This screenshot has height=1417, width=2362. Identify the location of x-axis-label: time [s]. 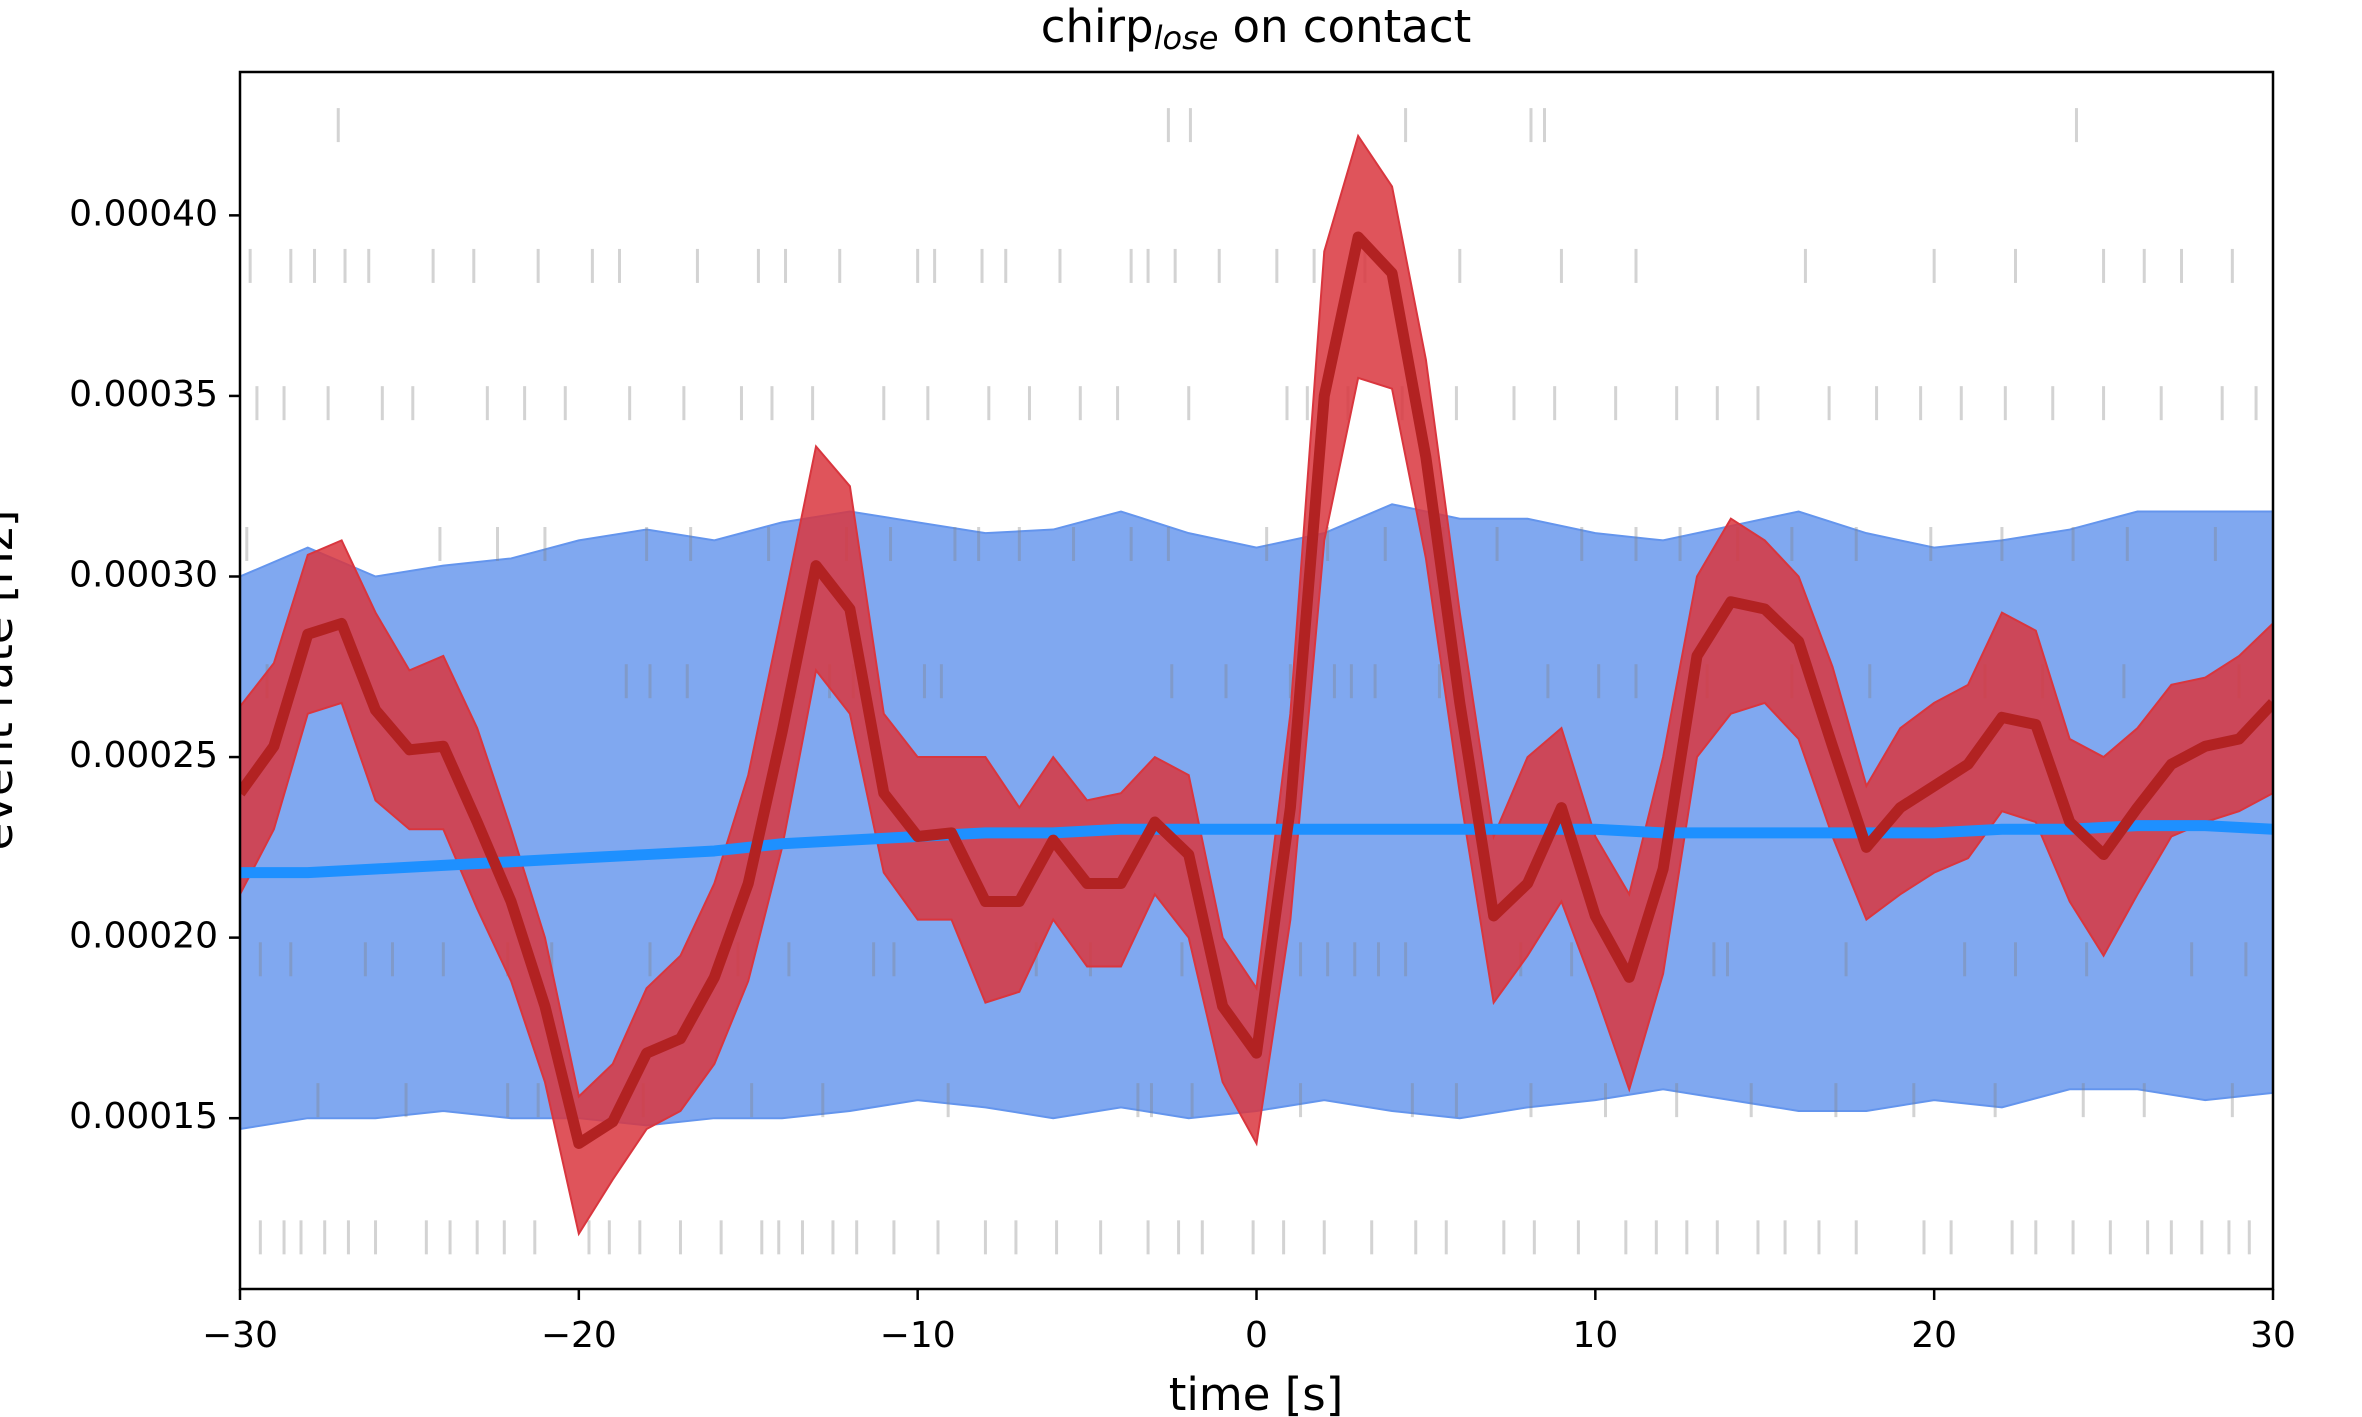
(1256, 1392).